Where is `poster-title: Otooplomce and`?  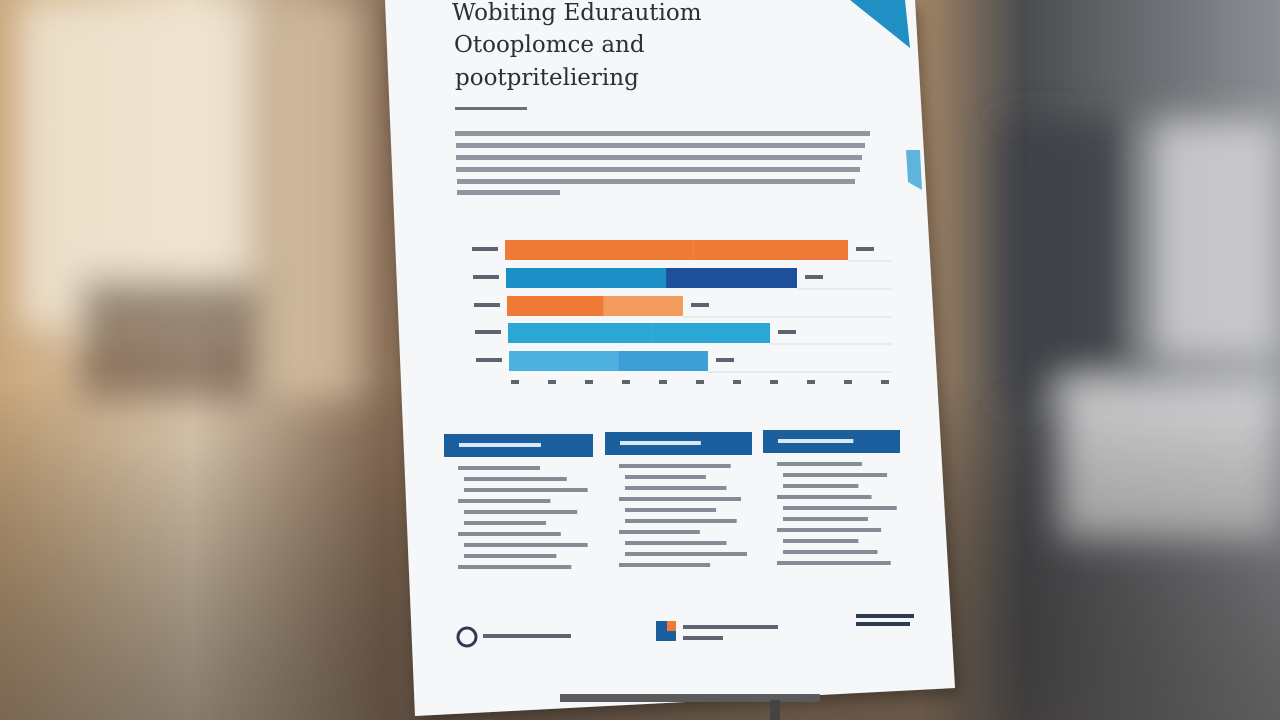 poster-title: Otooplomce and is located at coordinates (549, 45).